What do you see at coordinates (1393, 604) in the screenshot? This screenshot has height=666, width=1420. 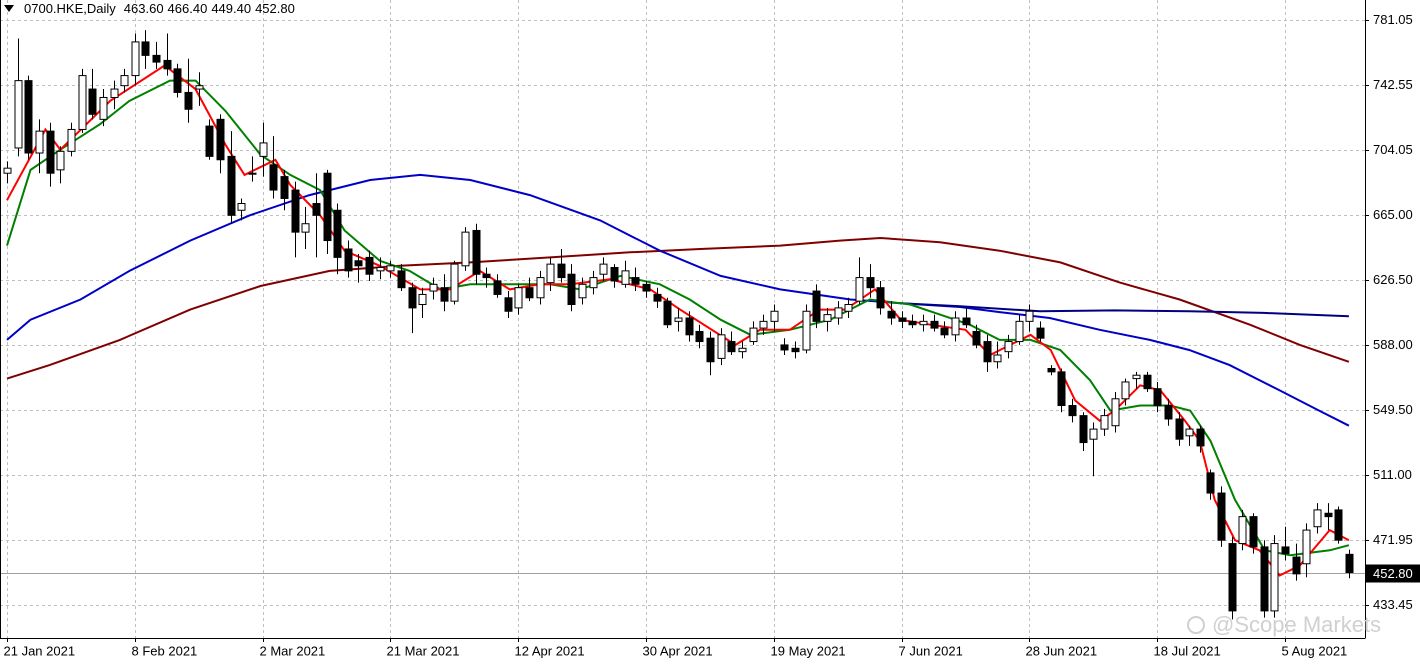 I see `y-tick-label: 433.45` at bounding box center [1393, 604].